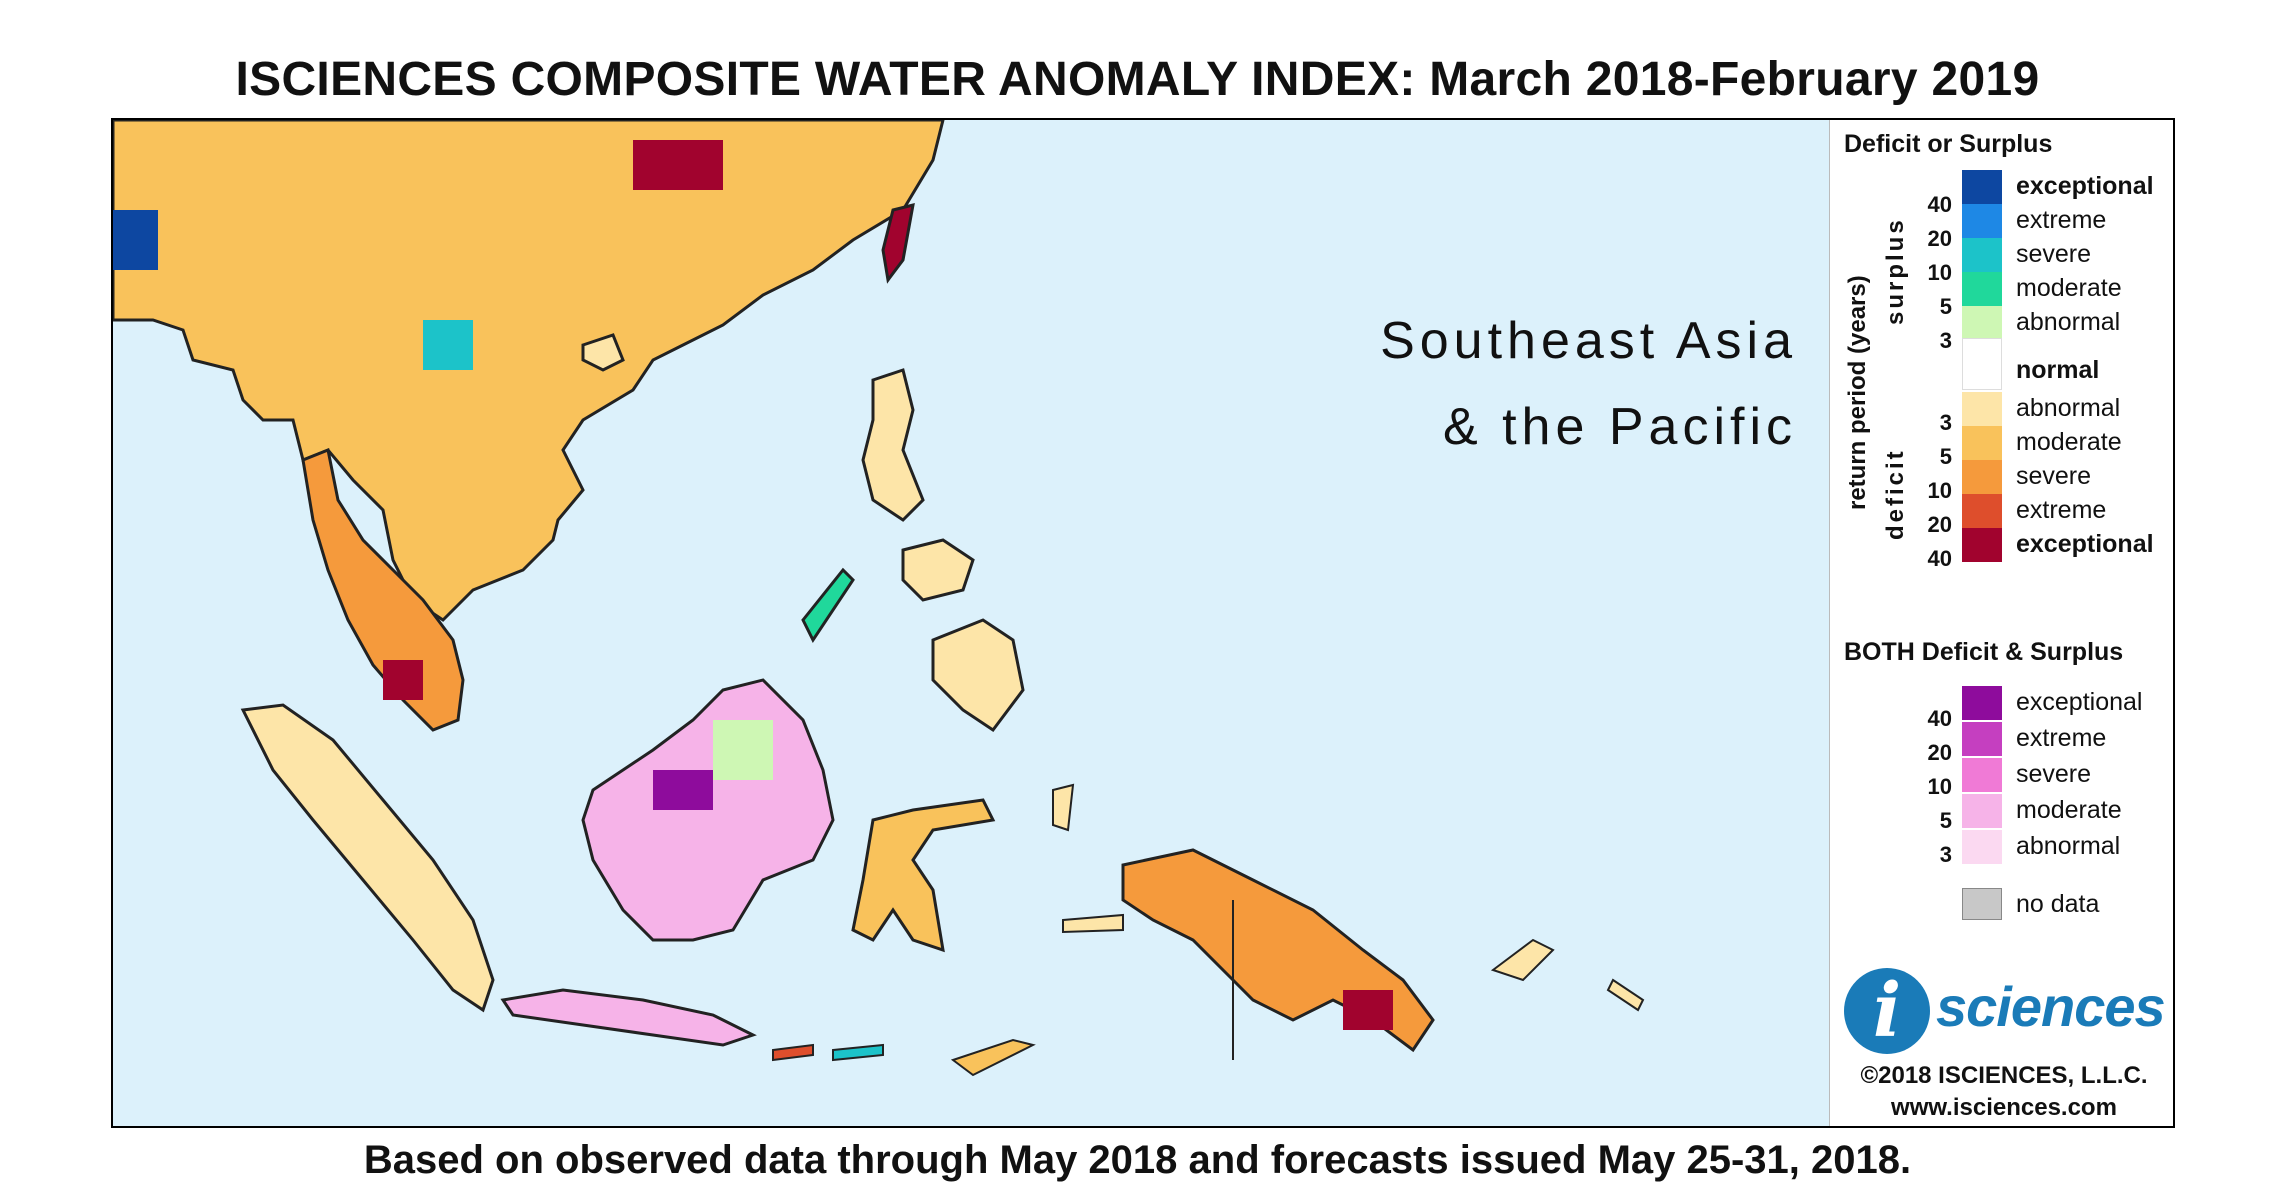 Image resolution: width=2275 pixels, height=1189 pixels. What do you see at coordinates (1948, 144) in the screenshot?
I see `legend-heading-deficit-surplus: Deficit or Surplus` at bounding box center [1948, 144].